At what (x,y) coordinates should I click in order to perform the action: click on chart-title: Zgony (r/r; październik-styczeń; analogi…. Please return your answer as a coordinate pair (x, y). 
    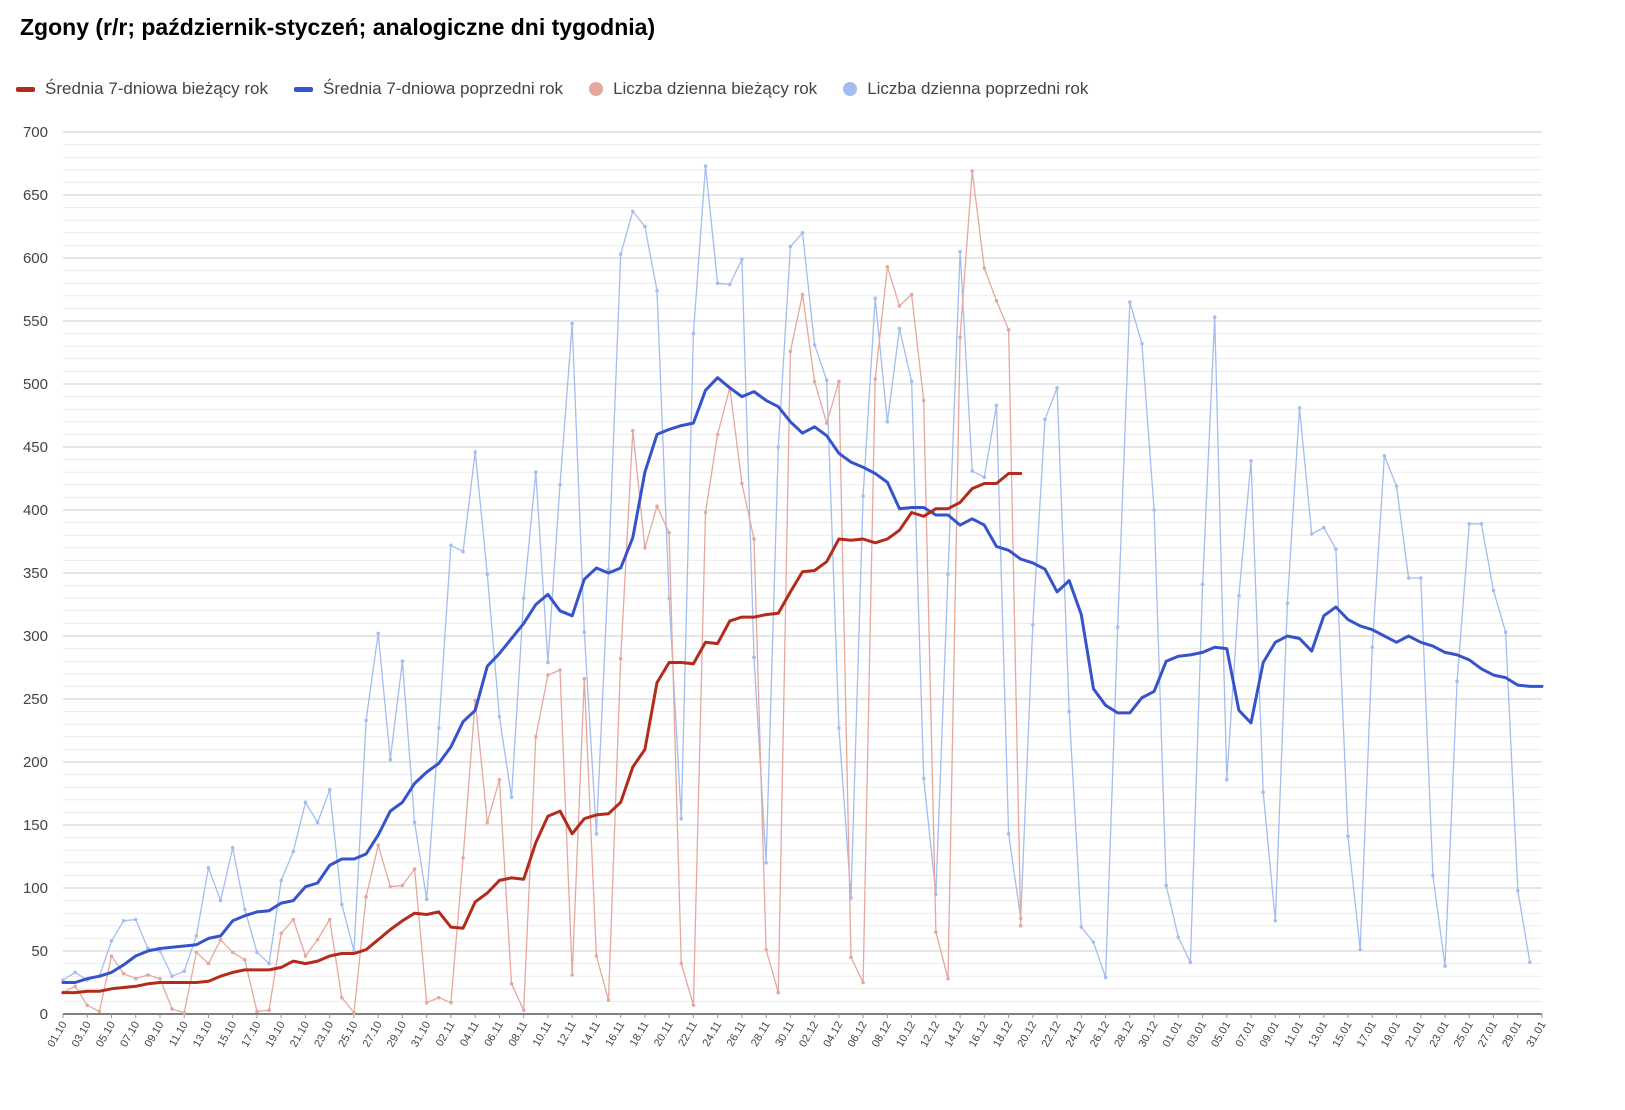
    Looking at the image, I should click on (338, 27).